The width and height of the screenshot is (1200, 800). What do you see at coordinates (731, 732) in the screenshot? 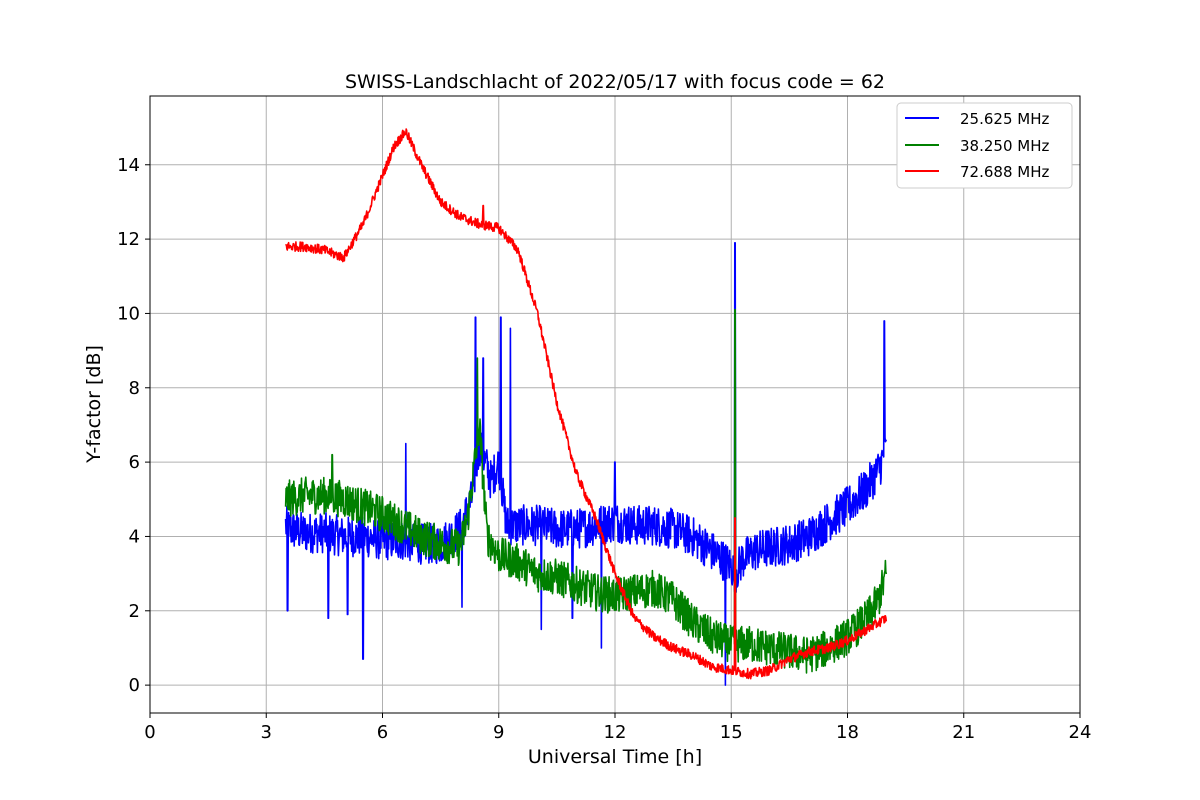
I see `x-tick-label: 15` at bounding box center [731, 732].